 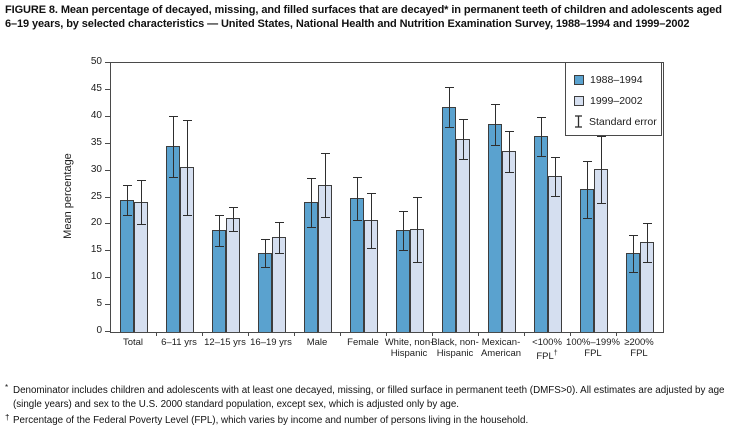 I want to click on legend-row: 1999–2002, so click(x=617, y=100).